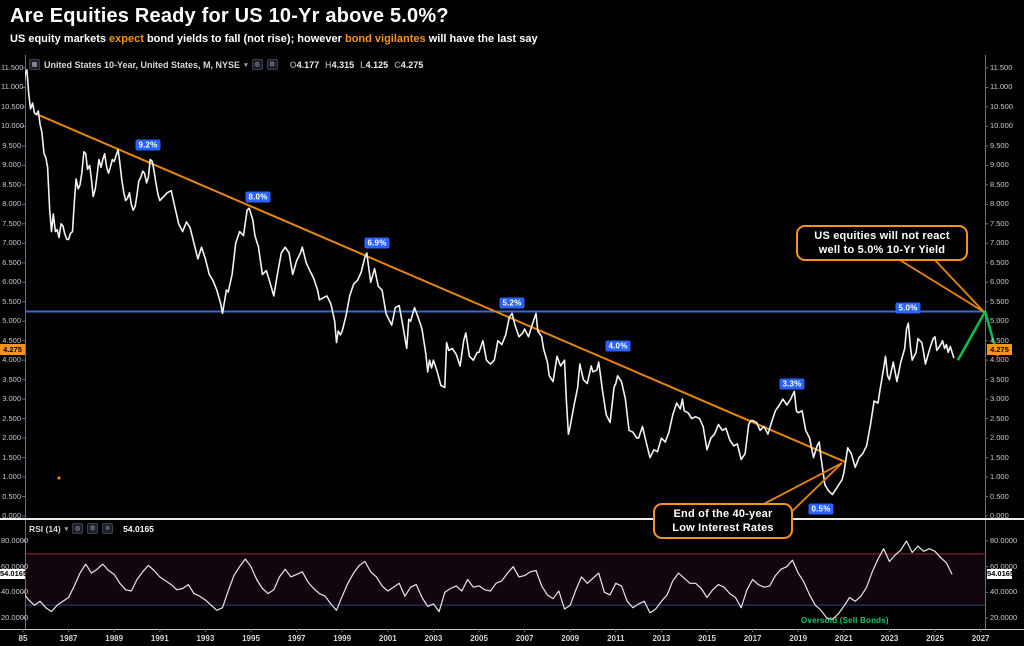 This screenshot has height=646, width=1024. What do you see at coordinates (505, 579) in the screenshot?
I see `rsi-band-fill` at bounding box center [505, 579].